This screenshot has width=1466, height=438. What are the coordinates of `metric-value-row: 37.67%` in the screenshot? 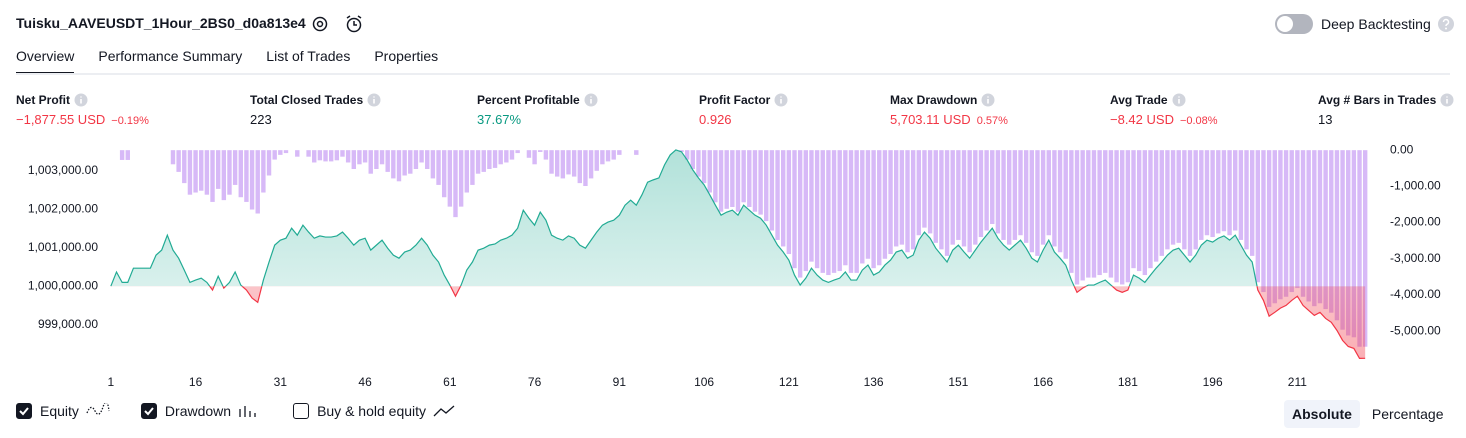 It's located at (537, 119).